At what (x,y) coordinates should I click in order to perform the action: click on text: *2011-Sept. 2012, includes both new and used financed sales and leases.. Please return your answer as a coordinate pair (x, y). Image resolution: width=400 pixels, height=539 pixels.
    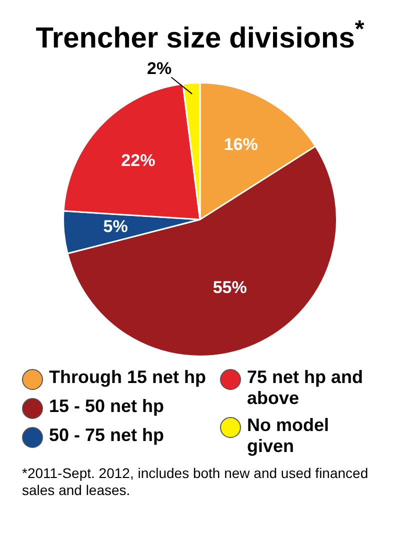
    Looking at the image, I should click on (195, 482).